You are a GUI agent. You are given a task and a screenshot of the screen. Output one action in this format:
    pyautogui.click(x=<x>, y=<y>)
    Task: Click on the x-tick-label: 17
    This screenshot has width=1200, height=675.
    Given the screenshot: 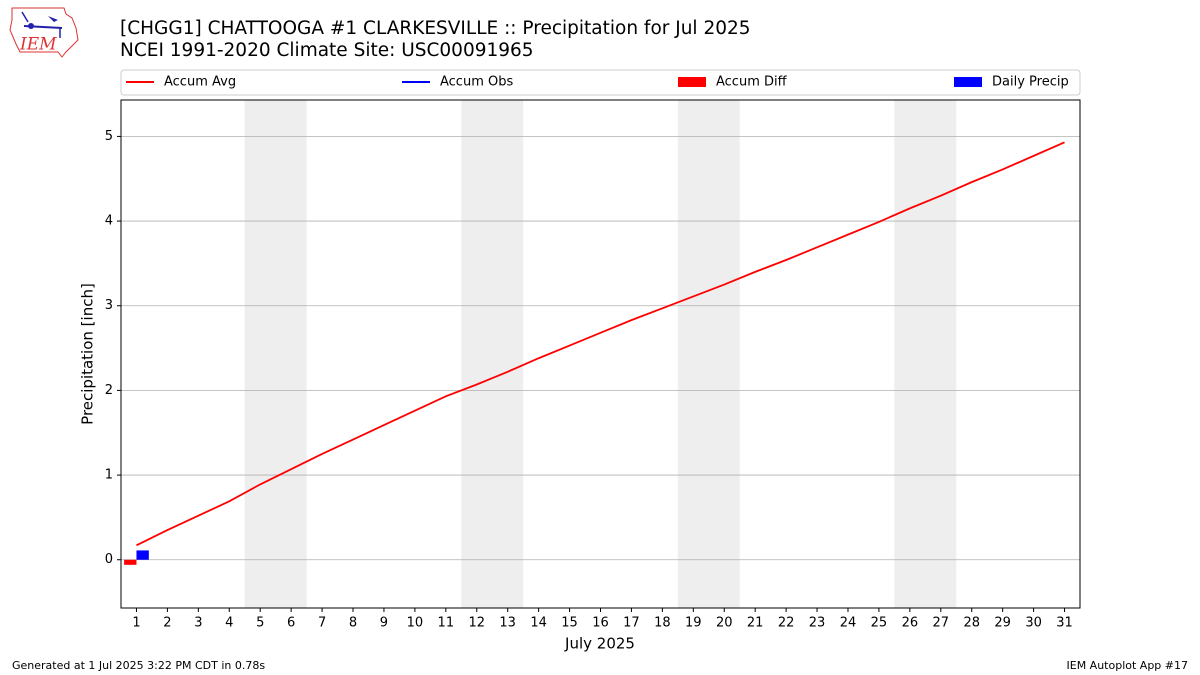 What is the action you would take?
    pyautogui.click(x=631, y=623)
    